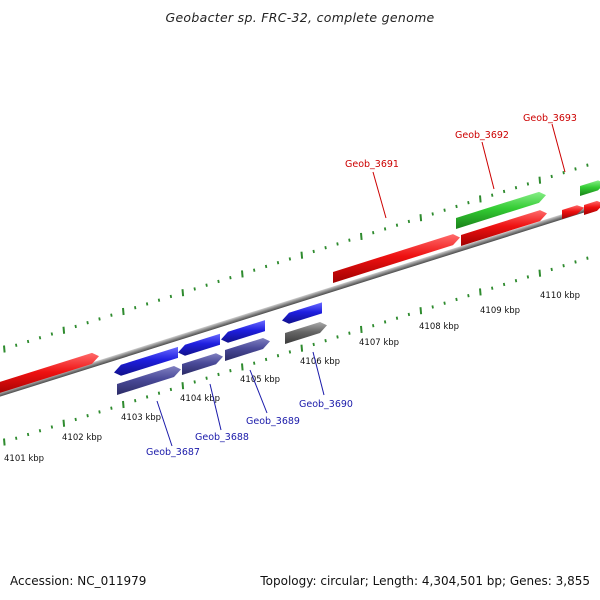 The image size is (600, 600). I want to click on gene-label-geob-3691: Geob_3691, so click(372, 164).